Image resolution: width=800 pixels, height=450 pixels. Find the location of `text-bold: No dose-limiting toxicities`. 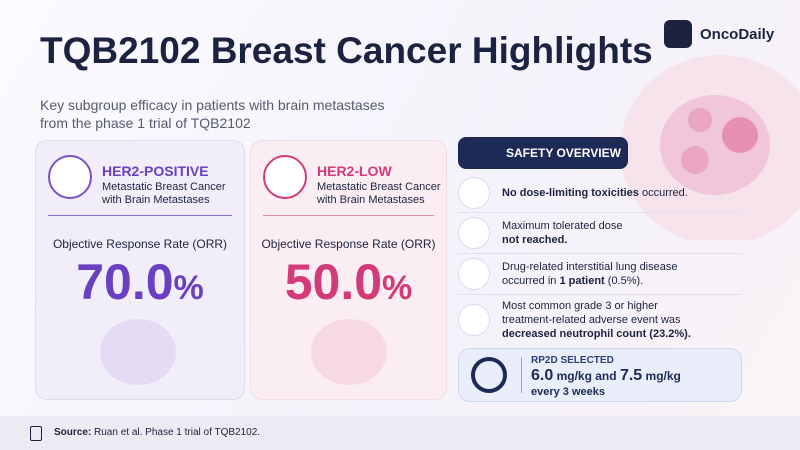

text-bold: No dose-limiting toxicities is located at coordinates (570, 193).